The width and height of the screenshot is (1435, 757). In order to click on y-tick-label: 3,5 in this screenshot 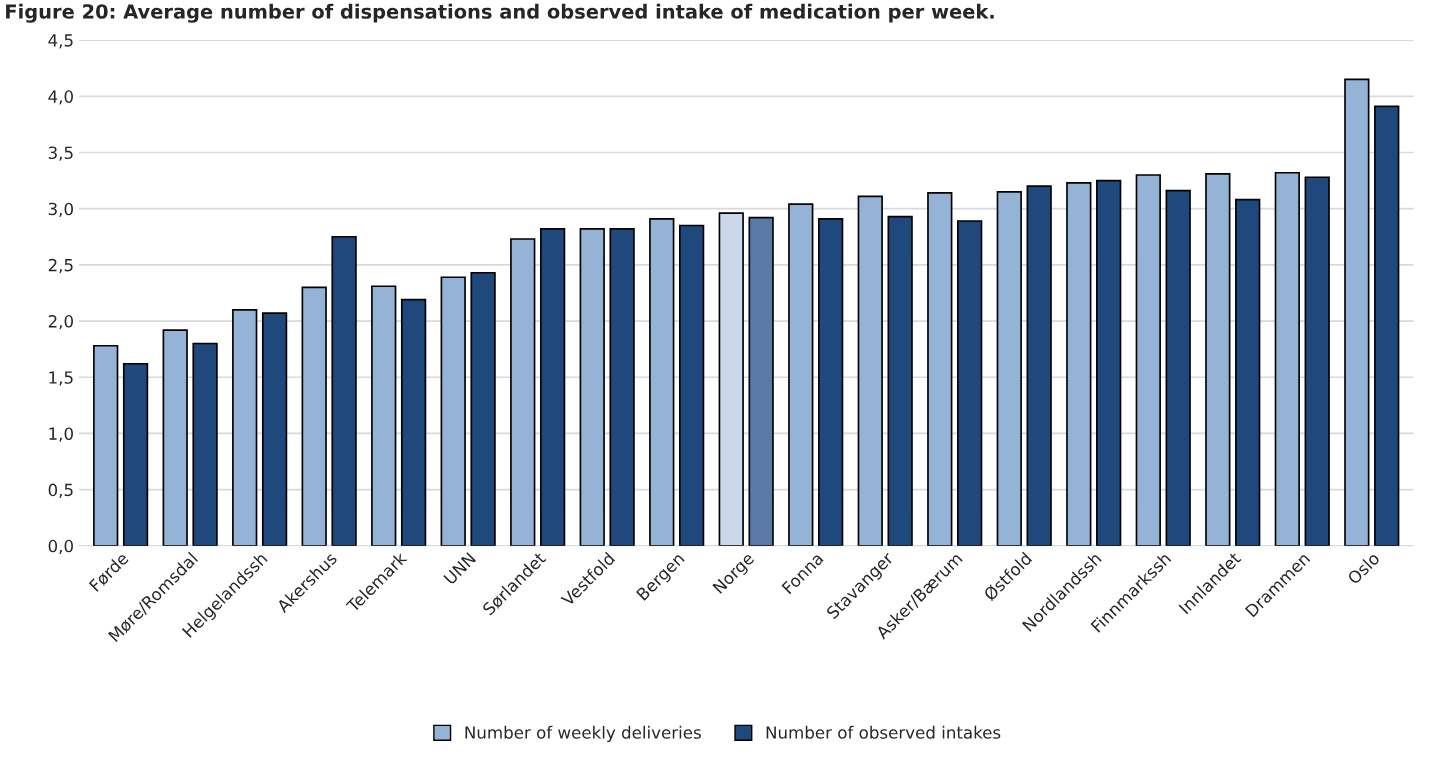, I will do `click(60, 153)`.